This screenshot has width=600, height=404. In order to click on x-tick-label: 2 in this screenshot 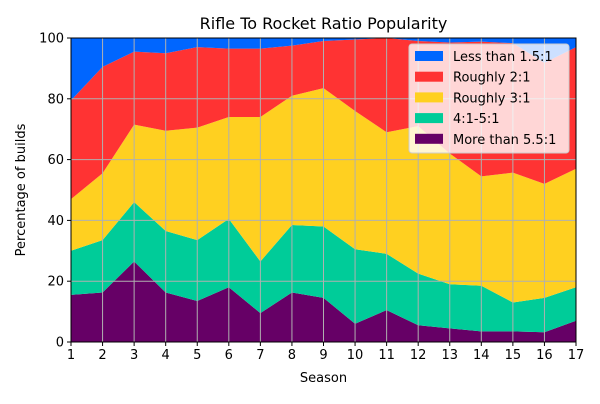, I will do `click(102, 355)`.